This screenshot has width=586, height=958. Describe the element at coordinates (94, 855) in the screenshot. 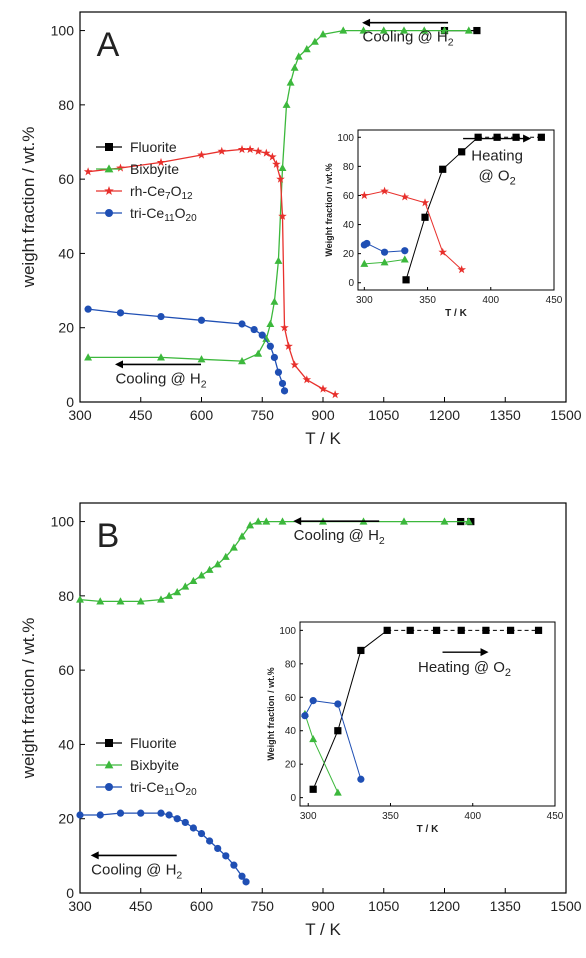

I see `panel-b-cooling-annotation-2-arrow-head` at that location.